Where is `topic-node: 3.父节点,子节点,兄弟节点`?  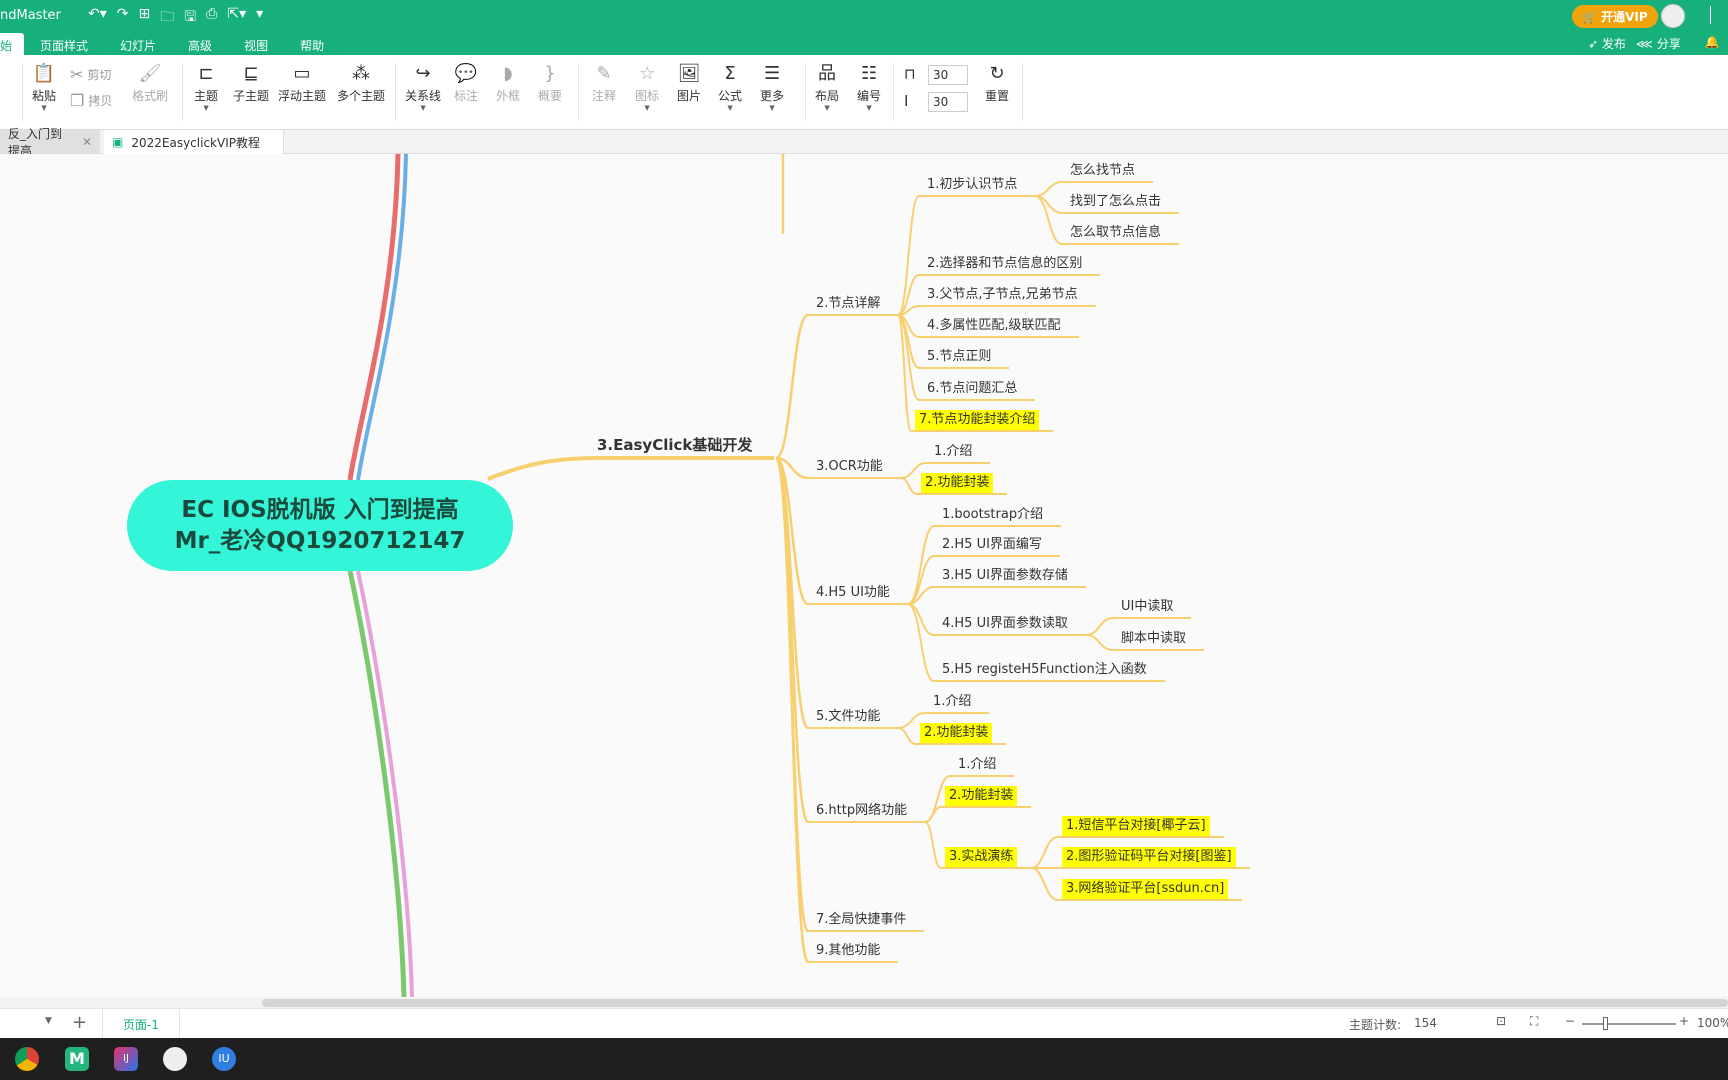 topic-node: 3.父节点,子节点,兄弟节点 is located at coordinates (1002, 294).